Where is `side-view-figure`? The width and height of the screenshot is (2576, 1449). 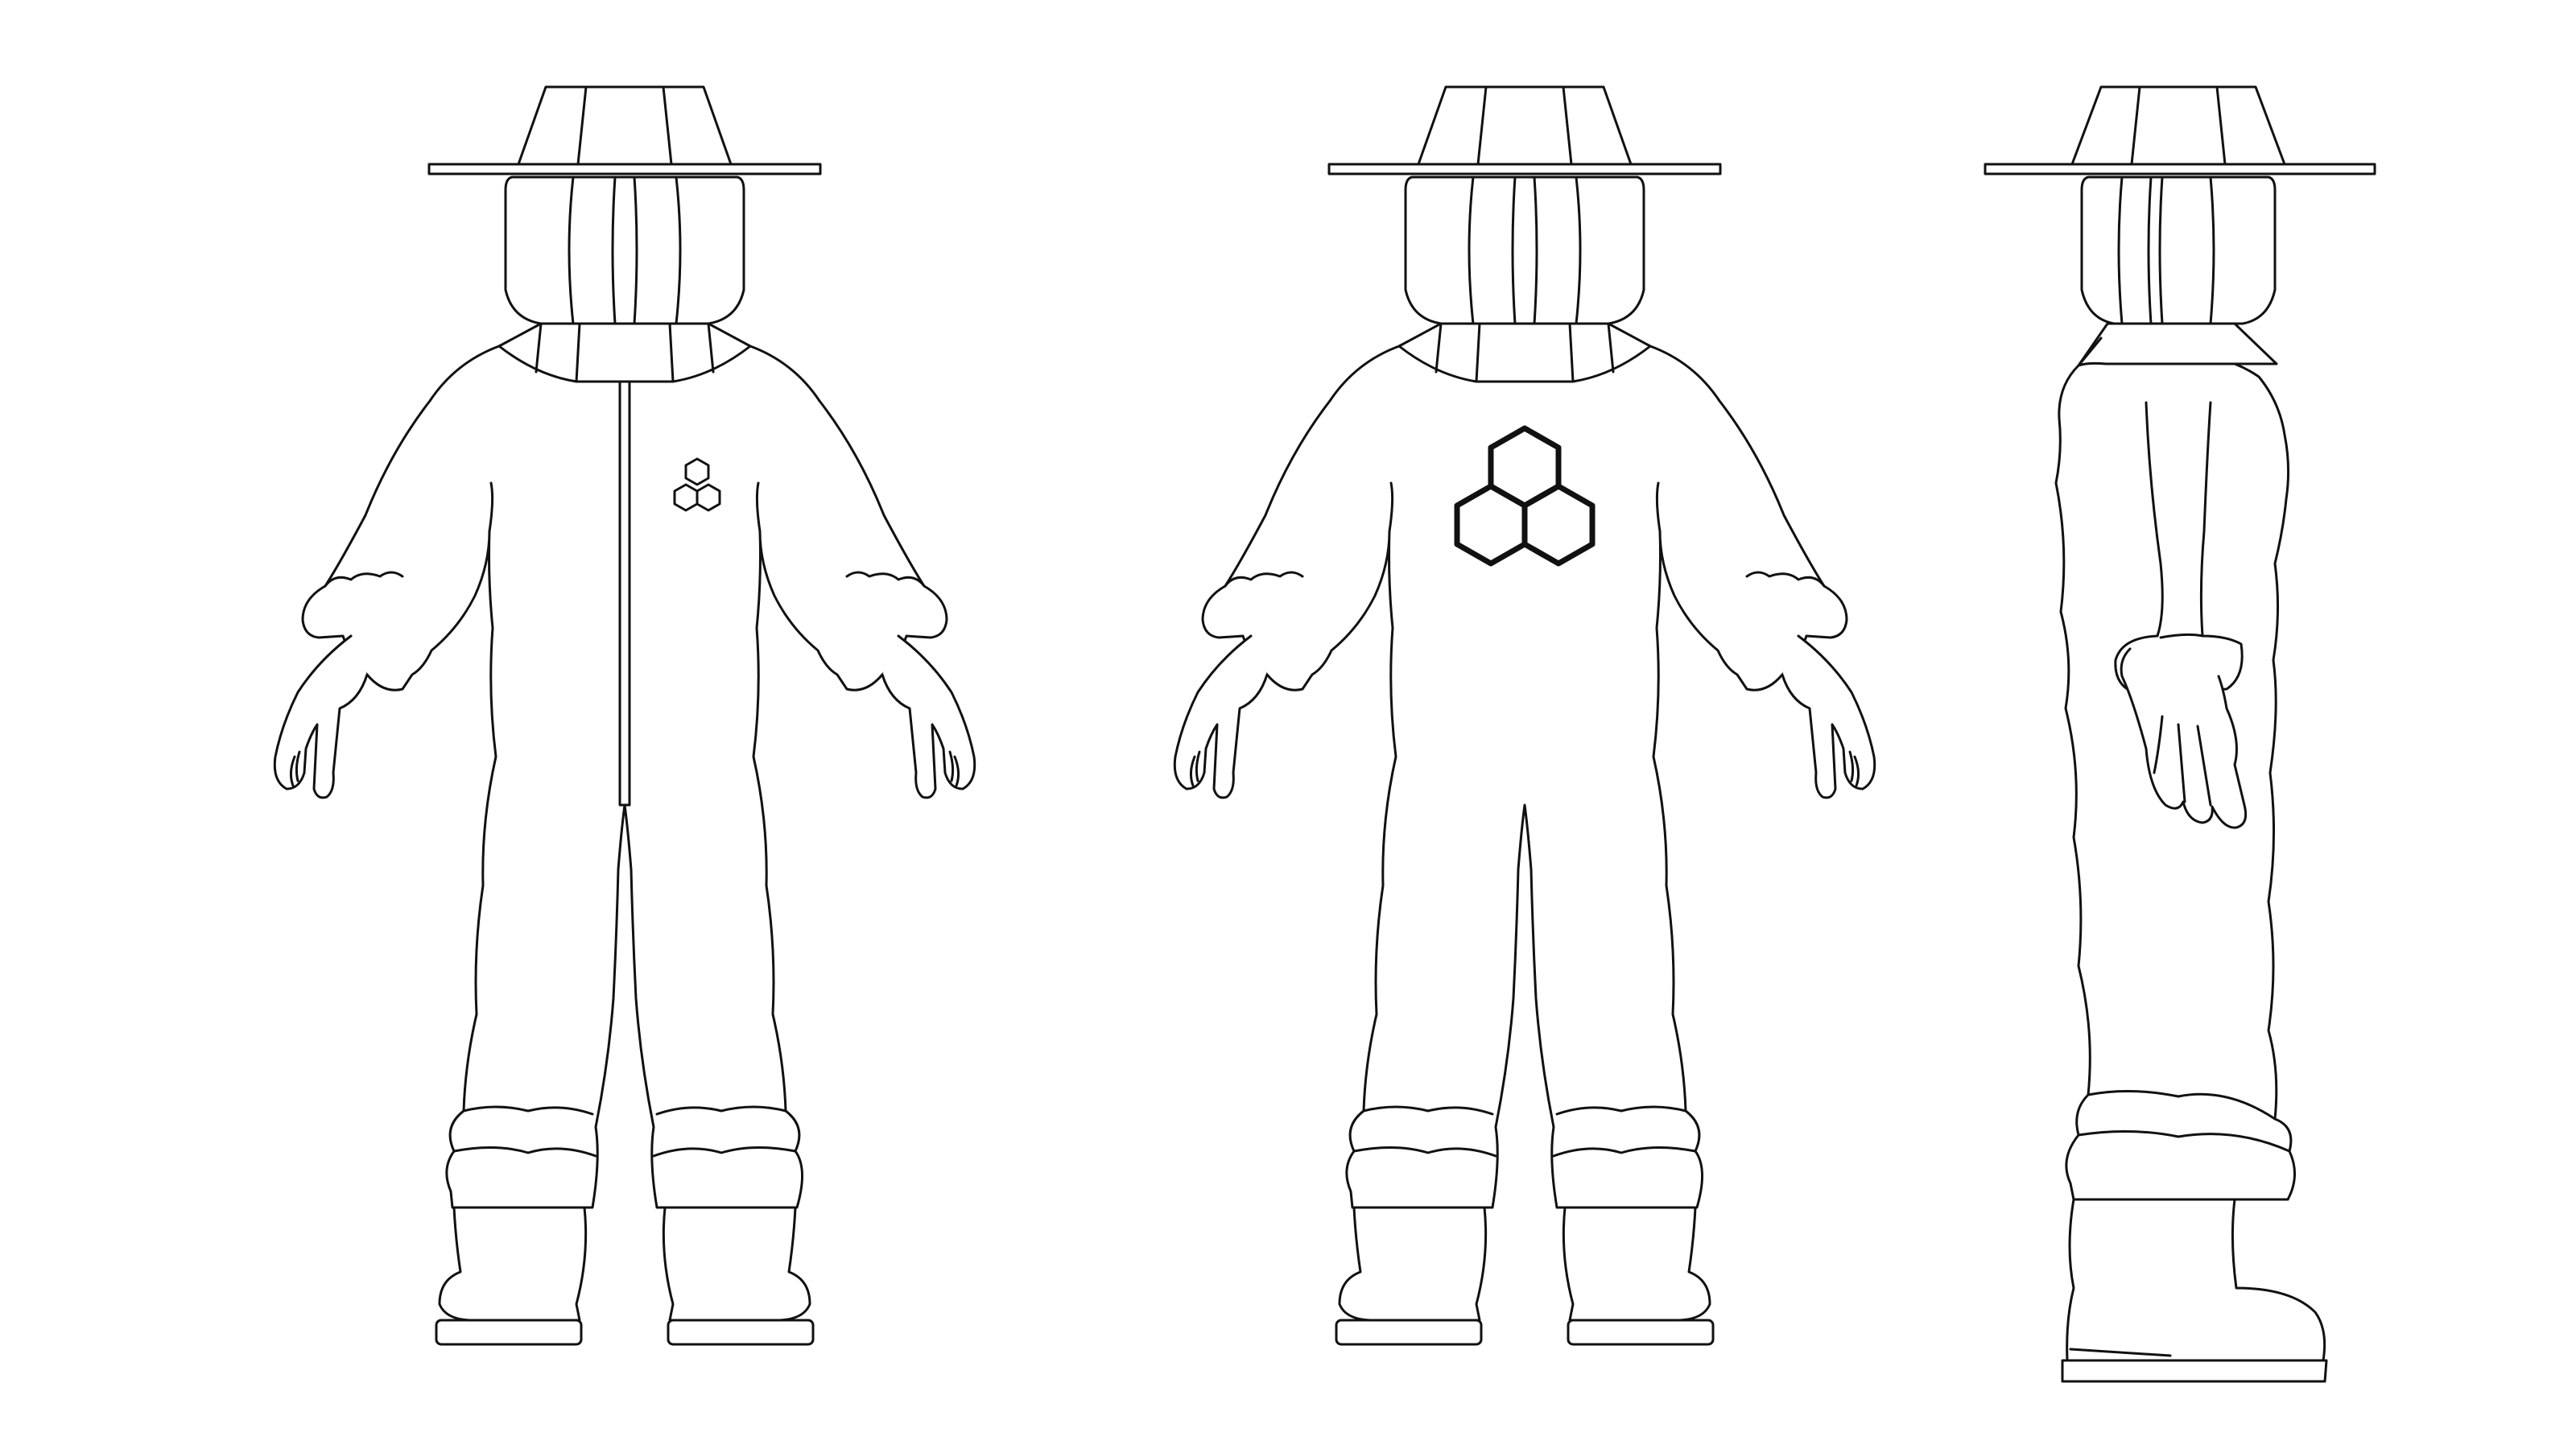 side-view-figure is located at coordinates (2180, 734).